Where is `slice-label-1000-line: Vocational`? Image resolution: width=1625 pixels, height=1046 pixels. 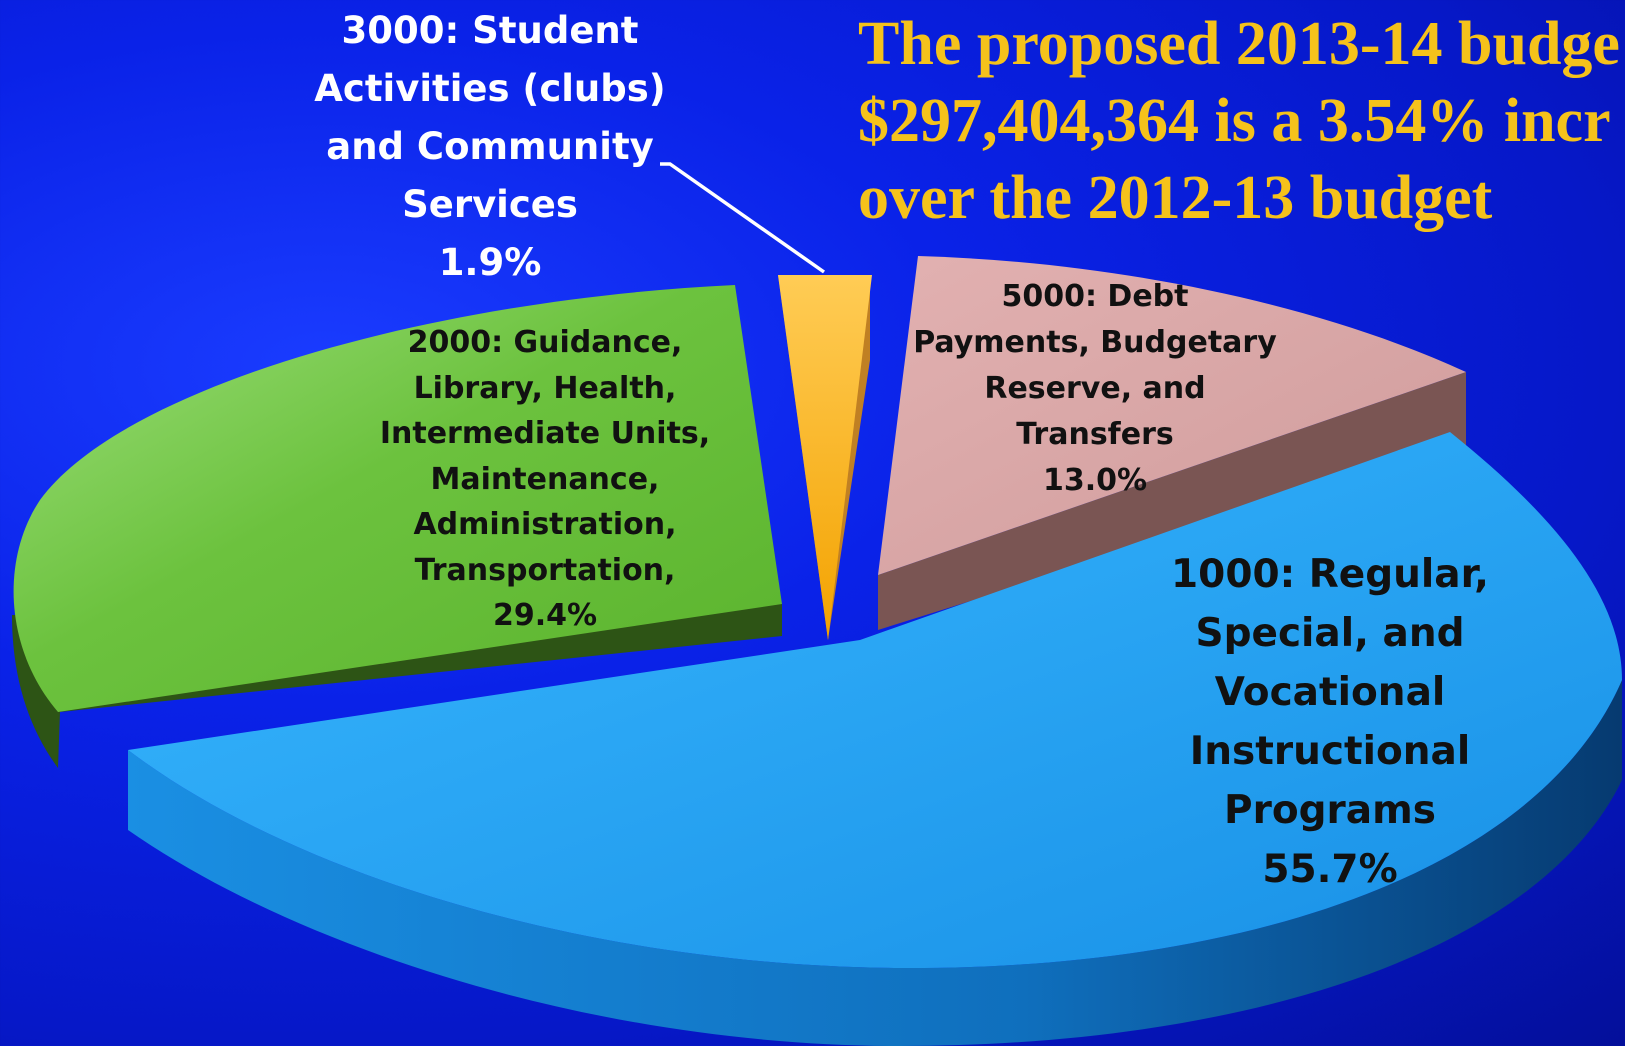
slice-label-1000-line: Vocational is located at coordinates (1330, 692).